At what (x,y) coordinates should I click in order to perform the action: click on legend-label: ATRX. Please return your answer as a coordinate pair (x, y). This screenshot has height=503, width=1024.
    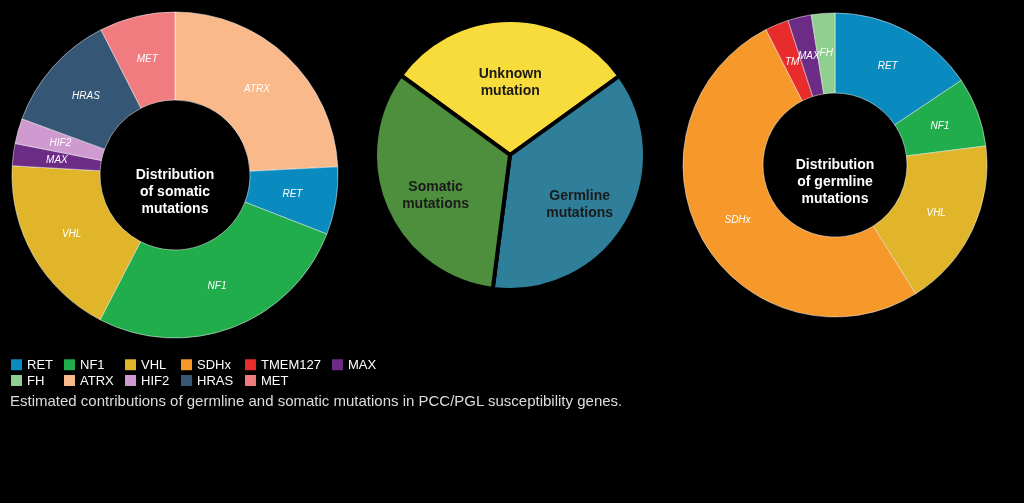
    Looking at the image, I should click on (97, 380).